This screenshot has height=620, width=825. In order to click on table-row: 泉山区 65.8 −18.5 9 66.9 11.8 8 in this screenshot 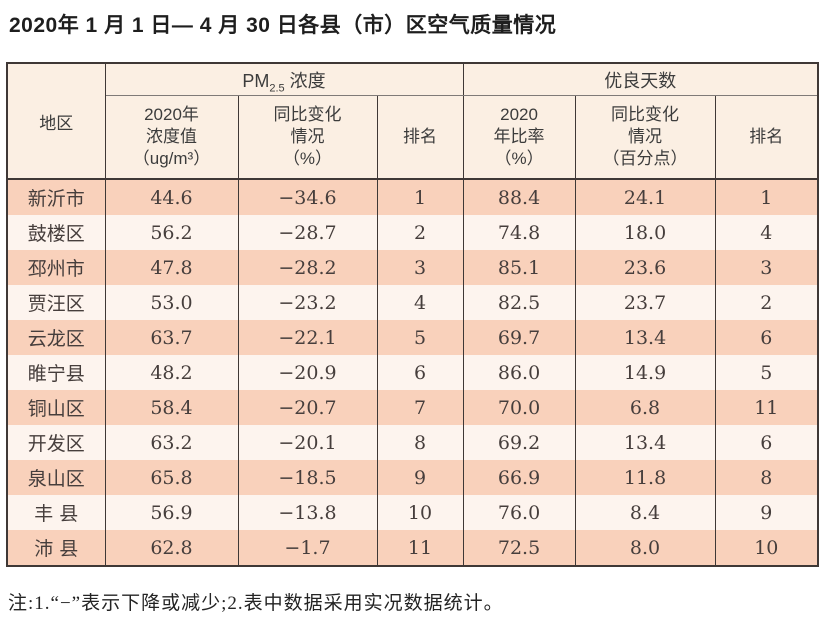, I will do `click(412, 477)`.